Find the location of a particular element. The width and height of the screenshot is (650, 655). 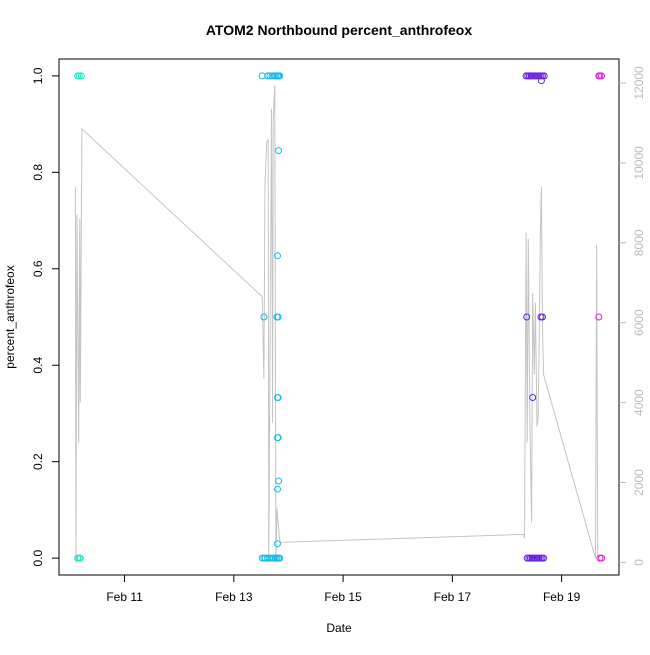

y-tick-label: 0.2 is located at coordinates (38, 461).